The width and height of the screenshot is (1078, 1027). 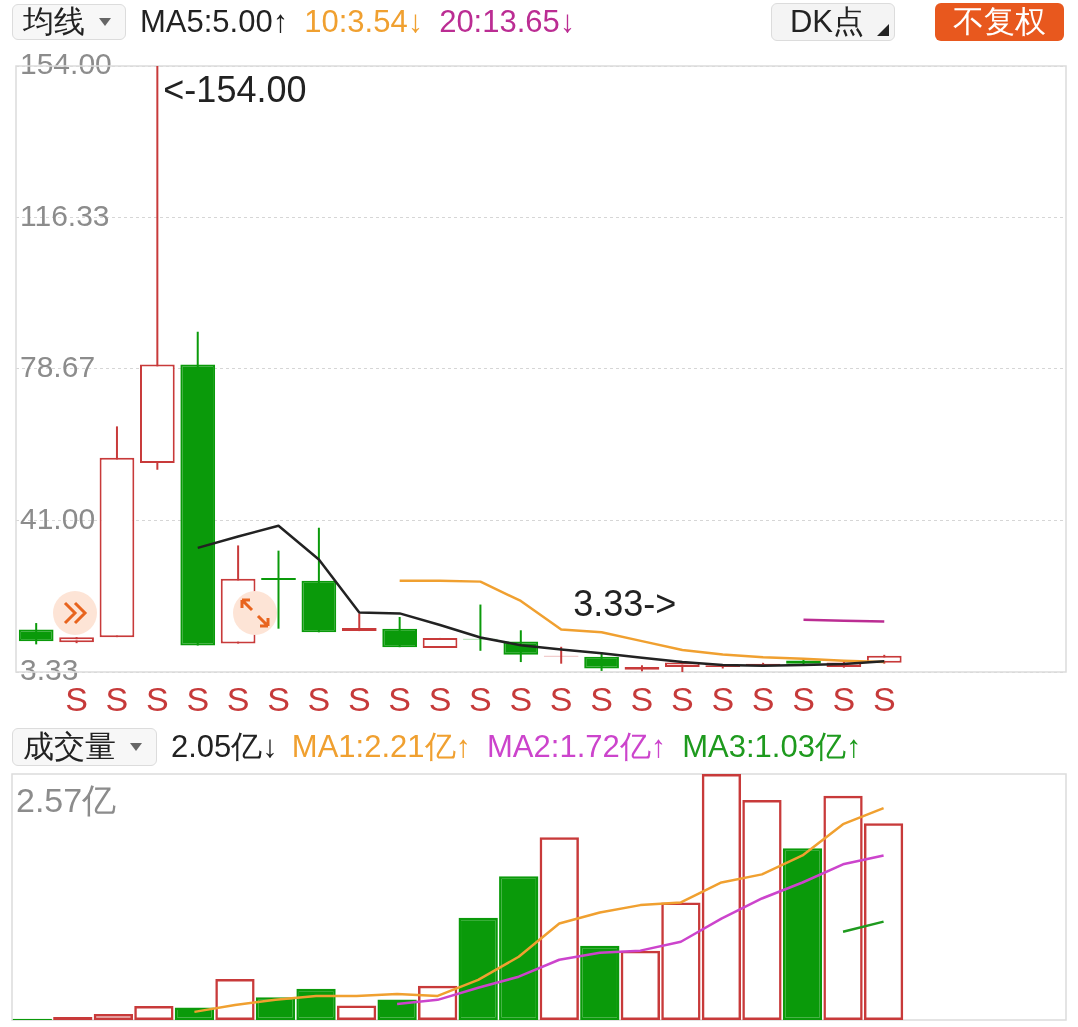 I want to click on annotation: 2.57亿, so click(x=66, y=800).